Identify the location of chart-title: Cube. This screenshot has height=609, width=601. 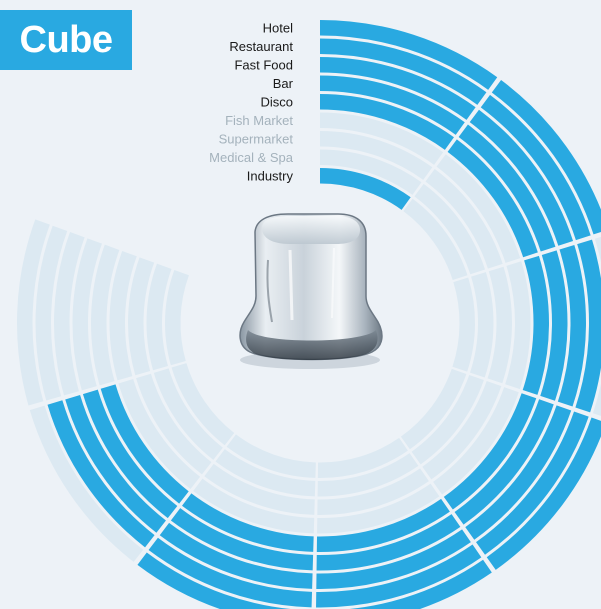
(66, 39).